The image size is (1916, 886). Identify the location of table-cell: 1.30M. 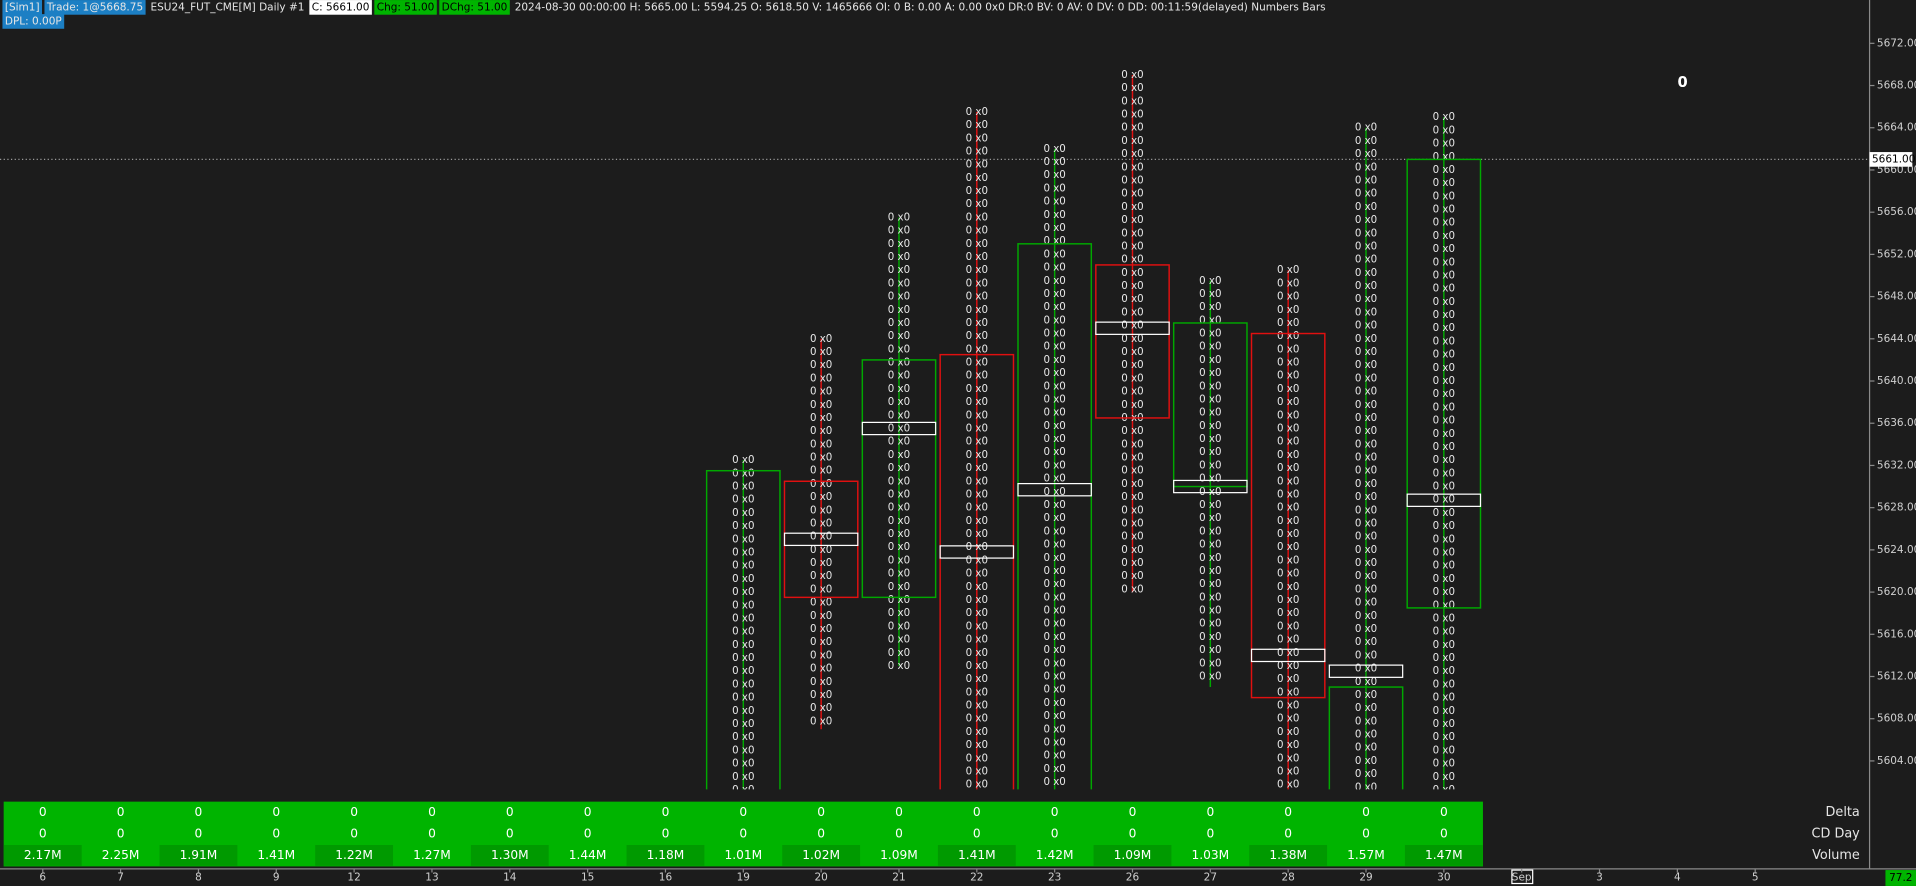
(510, 855).